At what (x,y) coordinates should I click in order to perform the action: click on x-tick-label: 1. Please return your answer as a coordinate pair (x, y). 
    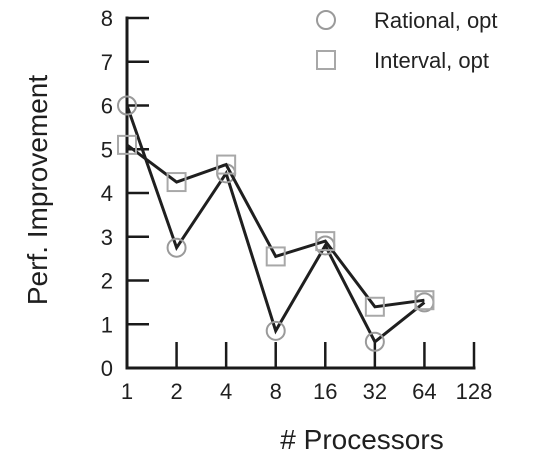
    Looking at the image, I should click on (127, 391).